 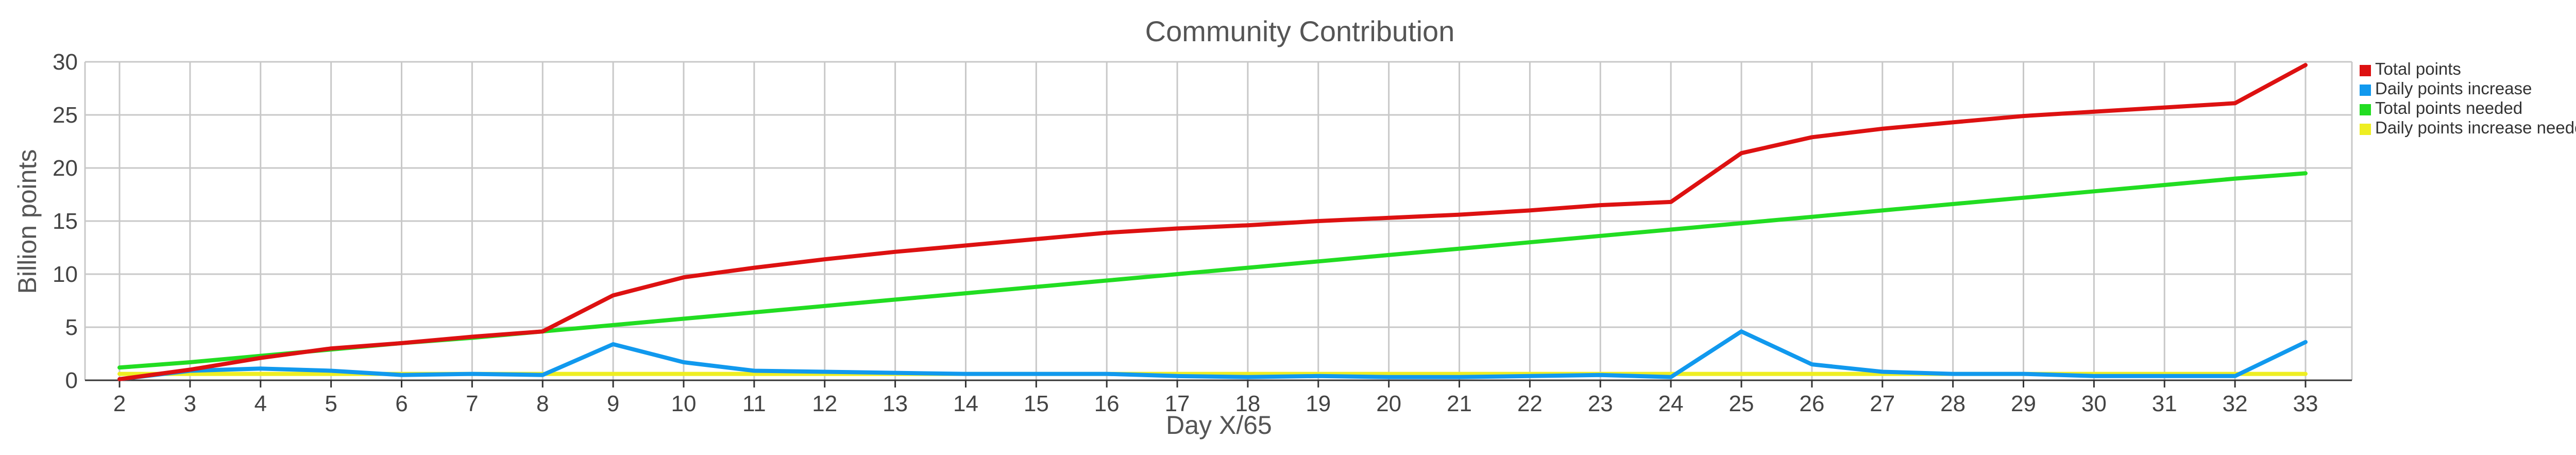 What do you see at coordinates (1107, 403) in the screenshot?
I see `x-tick-label: 16` at bounding box center [1107, 403].